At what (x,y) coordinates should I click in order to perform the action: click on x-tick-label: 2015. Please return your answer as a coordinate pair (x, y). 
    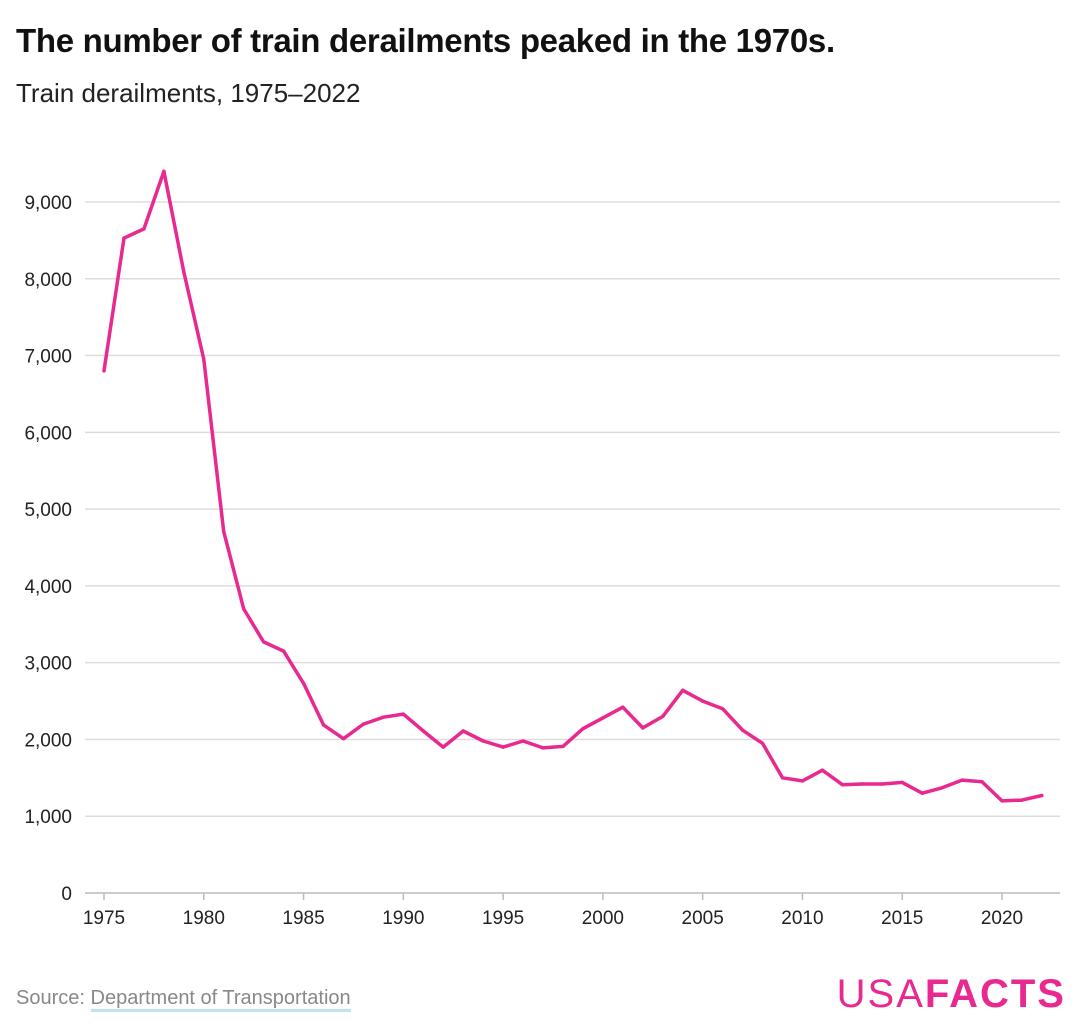
    Looking at the image, I should click on (902, 918).